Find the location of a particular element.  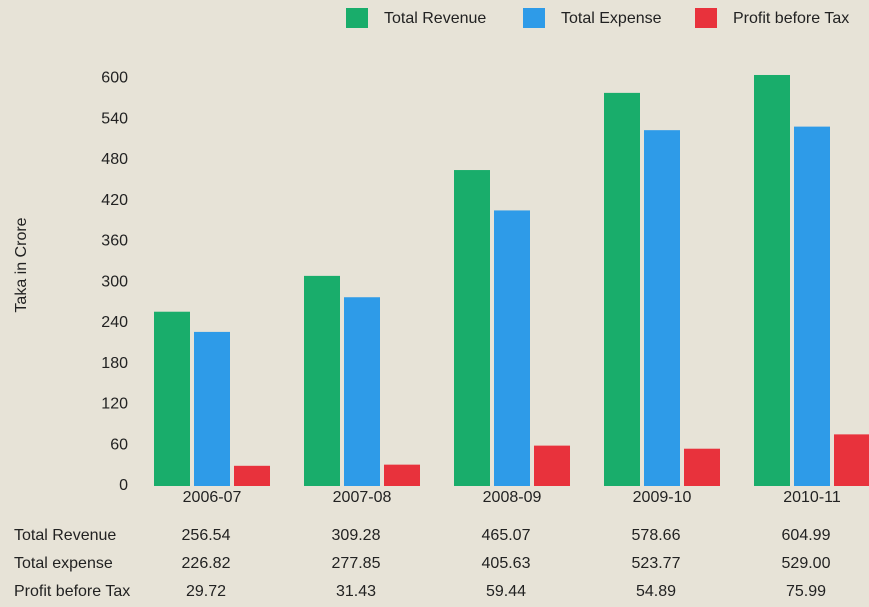

y-axis-label: Taka in Crore is located at coordinates (21, 264).